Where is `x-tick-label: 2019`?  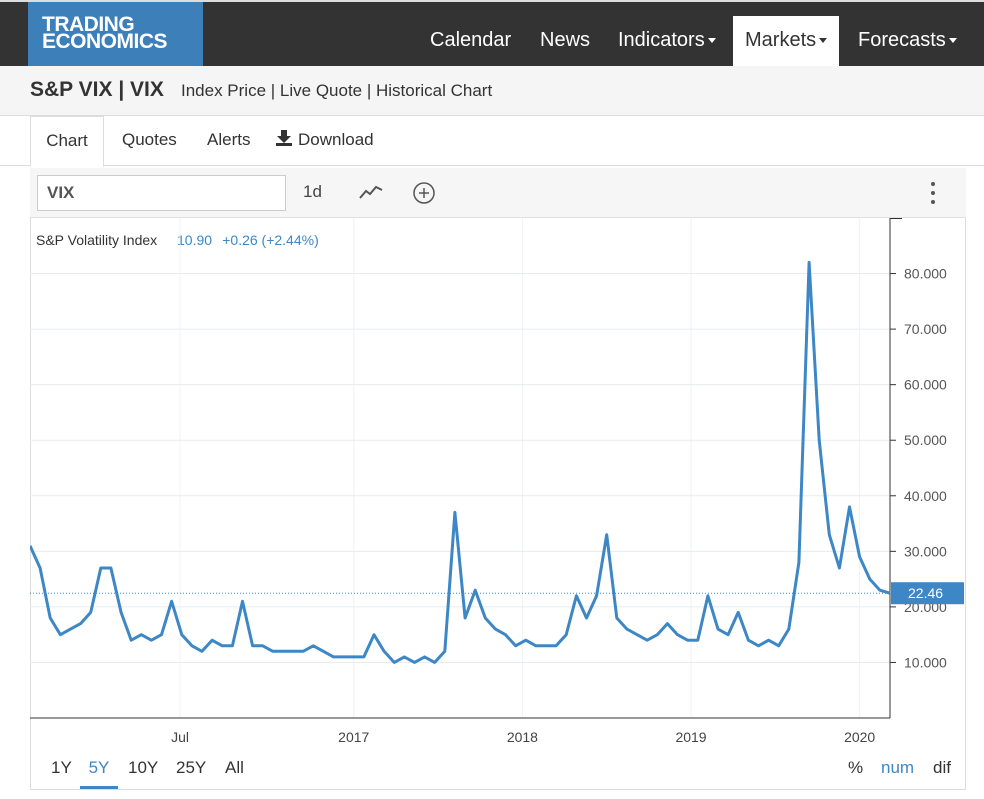
x-tick-label: 2019 is located at coordinates (690, 737).